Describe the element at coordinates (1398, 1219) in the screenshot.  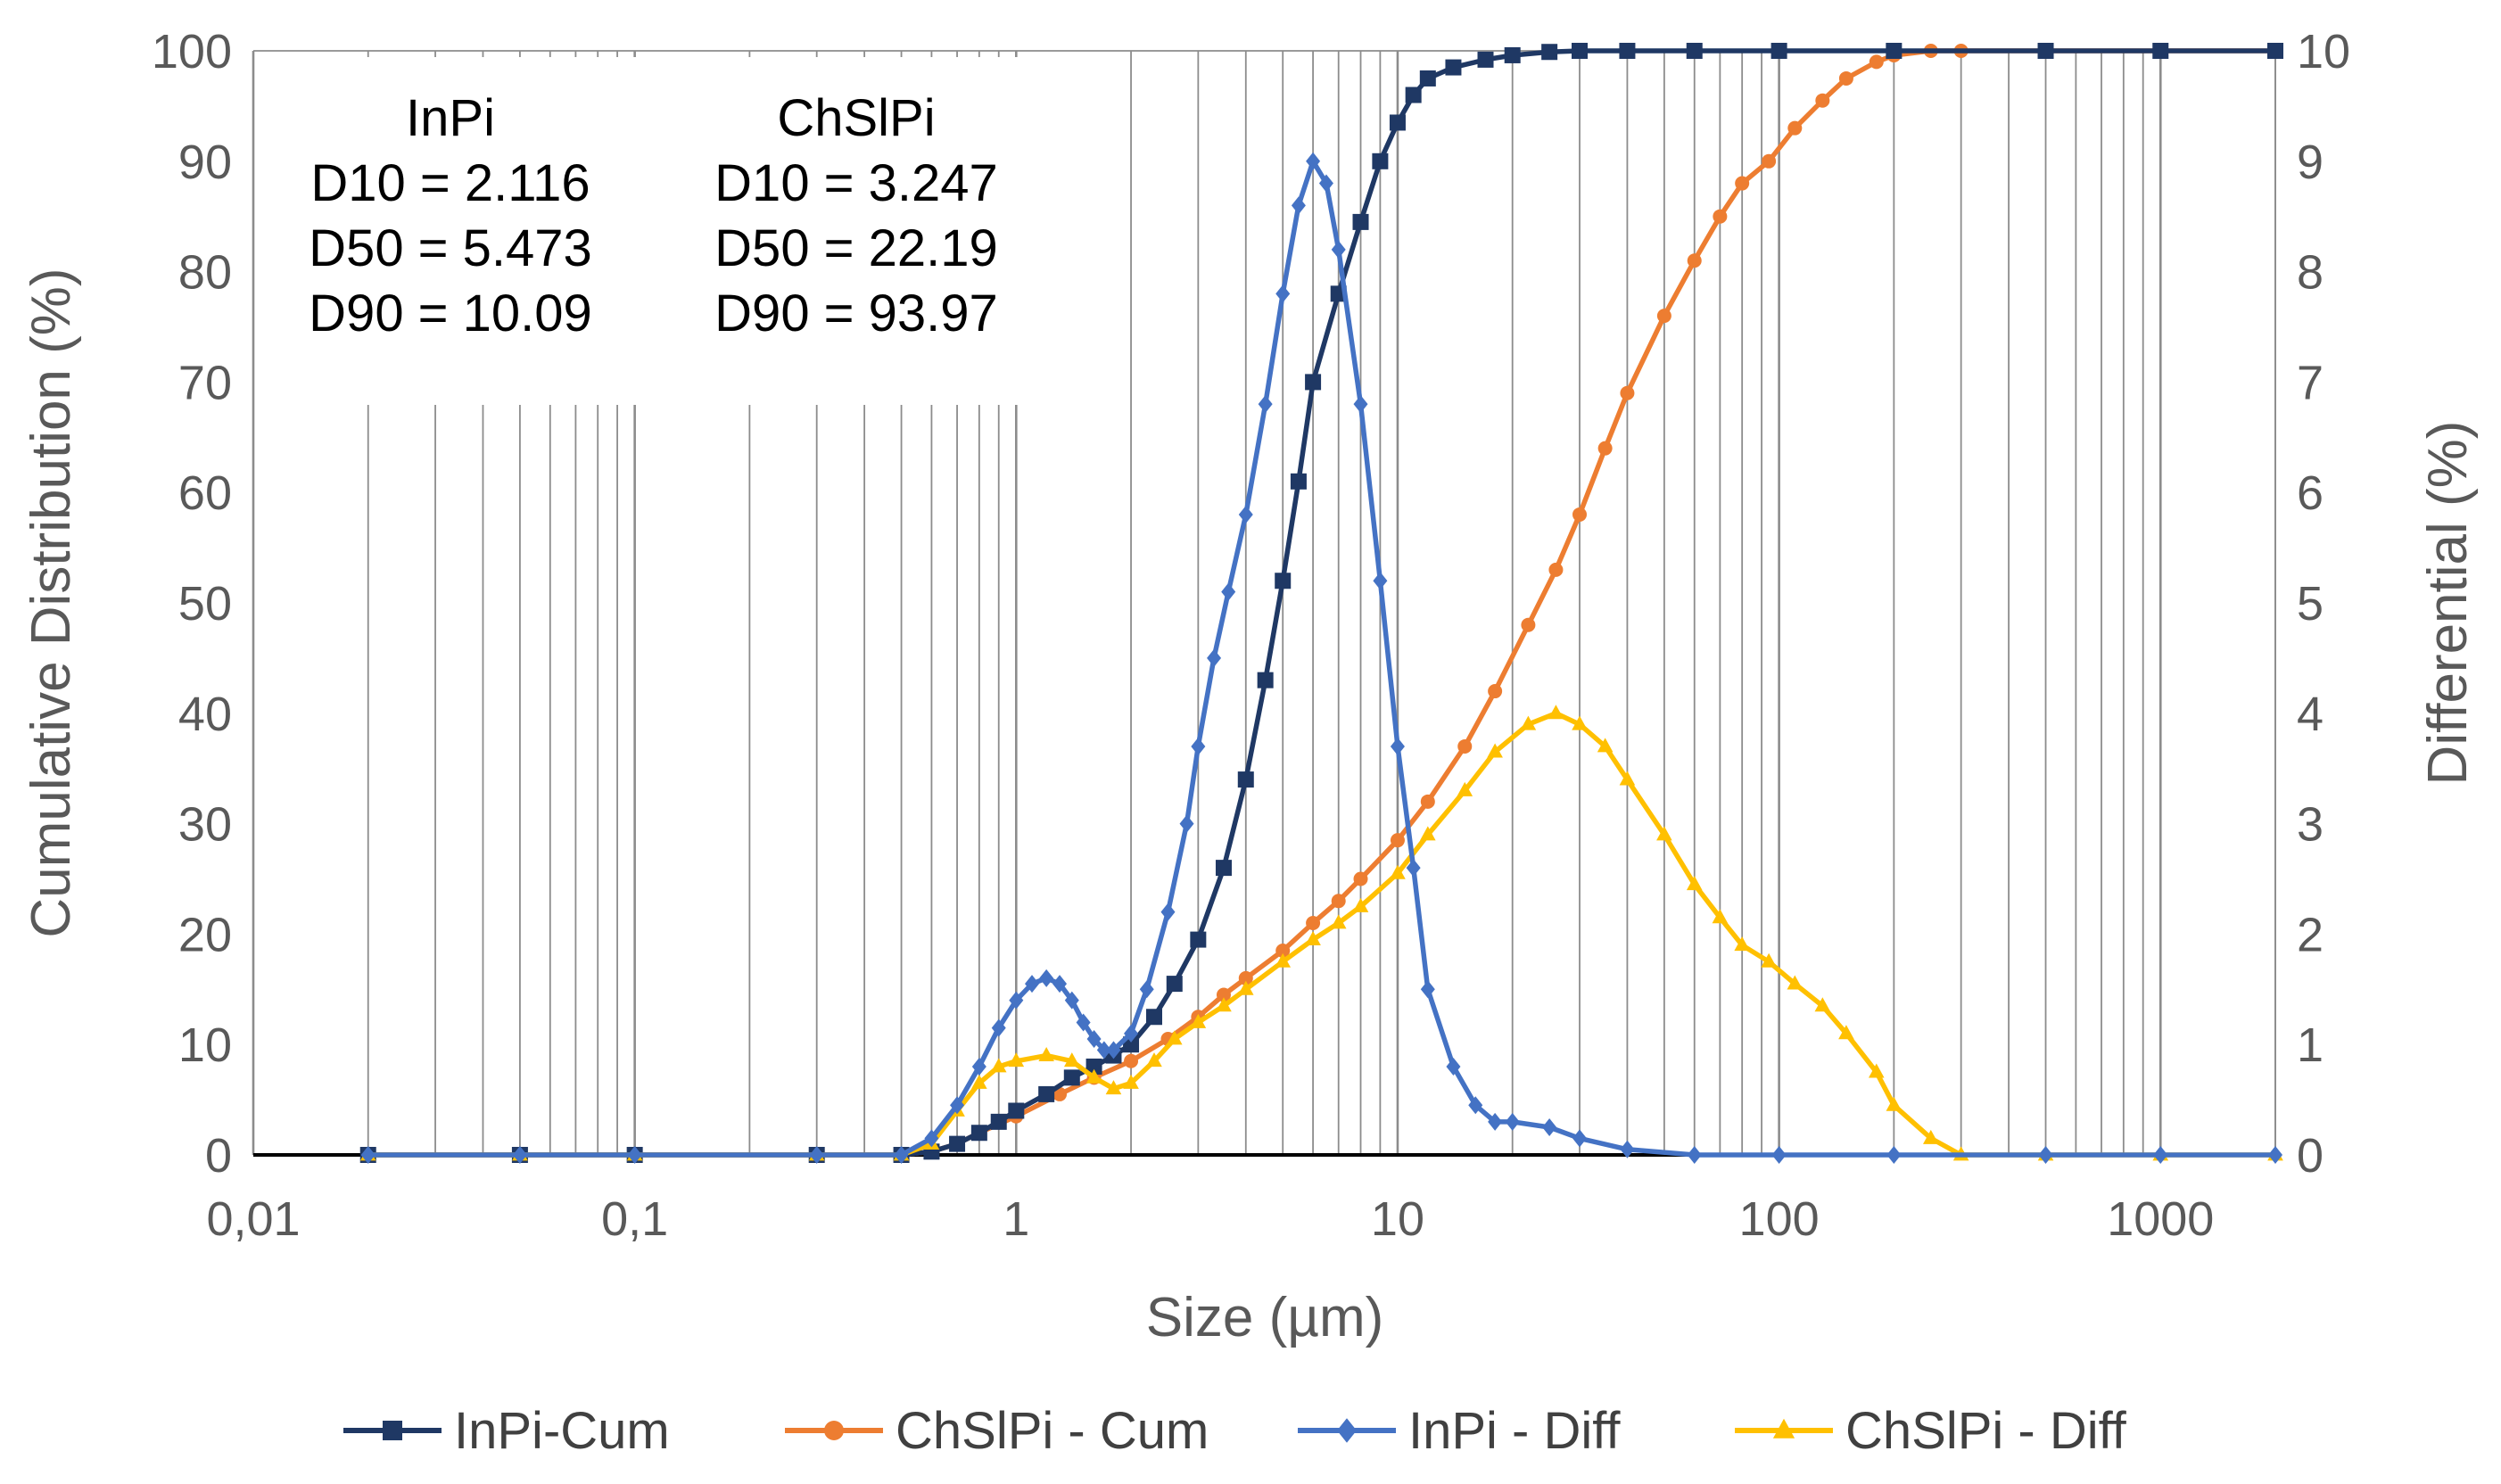
I see `x-tick-label: 10` at that location.